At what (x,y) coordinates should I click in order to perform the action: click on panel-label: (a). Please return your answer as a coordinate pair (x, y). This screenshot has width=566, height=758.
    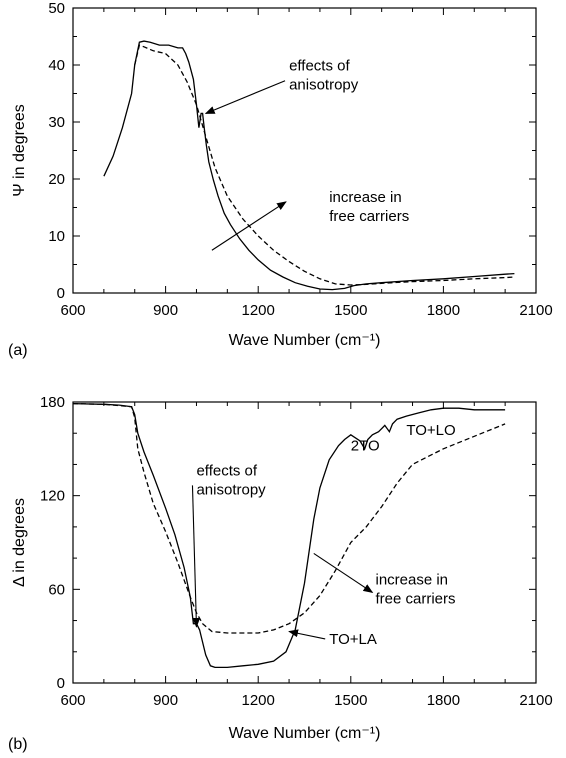
    Looking at the image, I should click on (18, 350).